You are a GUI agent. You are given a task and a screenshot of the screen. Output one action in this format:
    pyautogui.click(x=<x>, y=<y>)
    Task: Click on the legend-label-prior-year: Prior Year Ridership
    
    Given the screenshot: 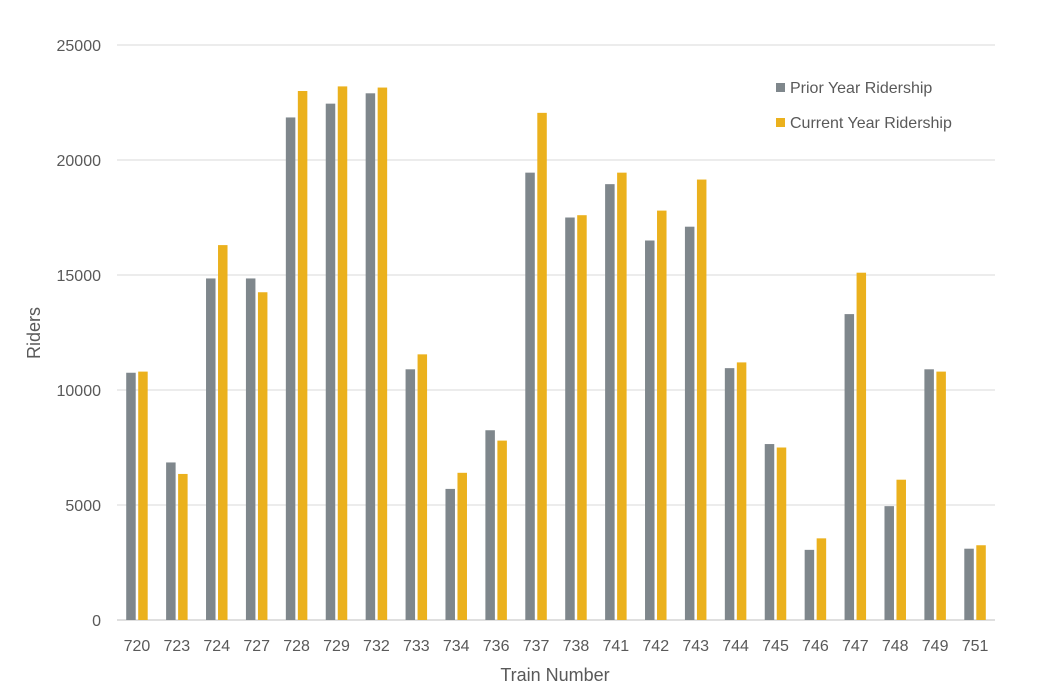 What is the action you would take?
    pyautogui.click(x=861, y=88)
    